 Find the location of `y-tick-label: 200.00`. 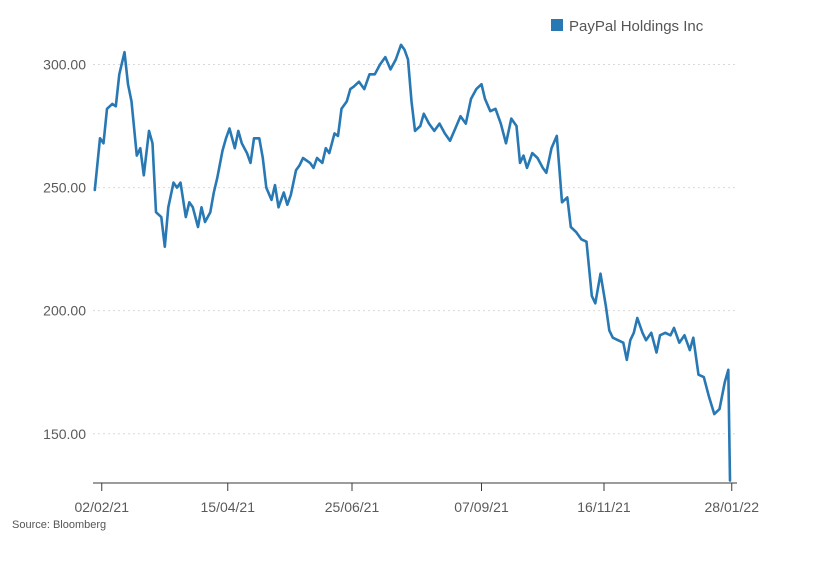

y-tick-label: 200.00 is located at coordinates (64, 311).